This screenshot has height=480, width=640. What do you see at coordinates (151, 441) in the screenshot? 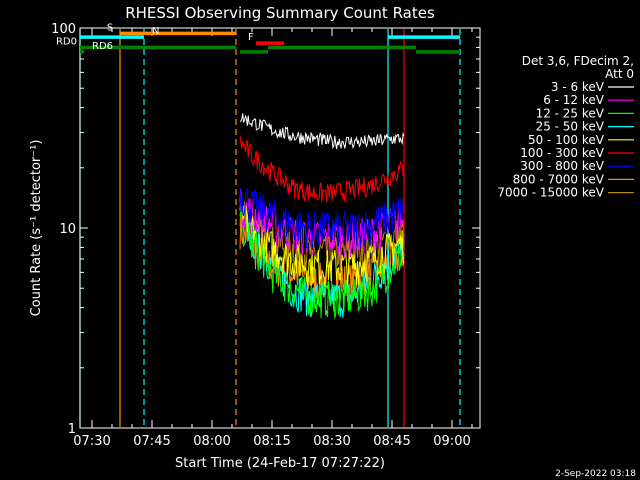
I see `x-tick-label: 07:45` at bounding box center [151, 441].